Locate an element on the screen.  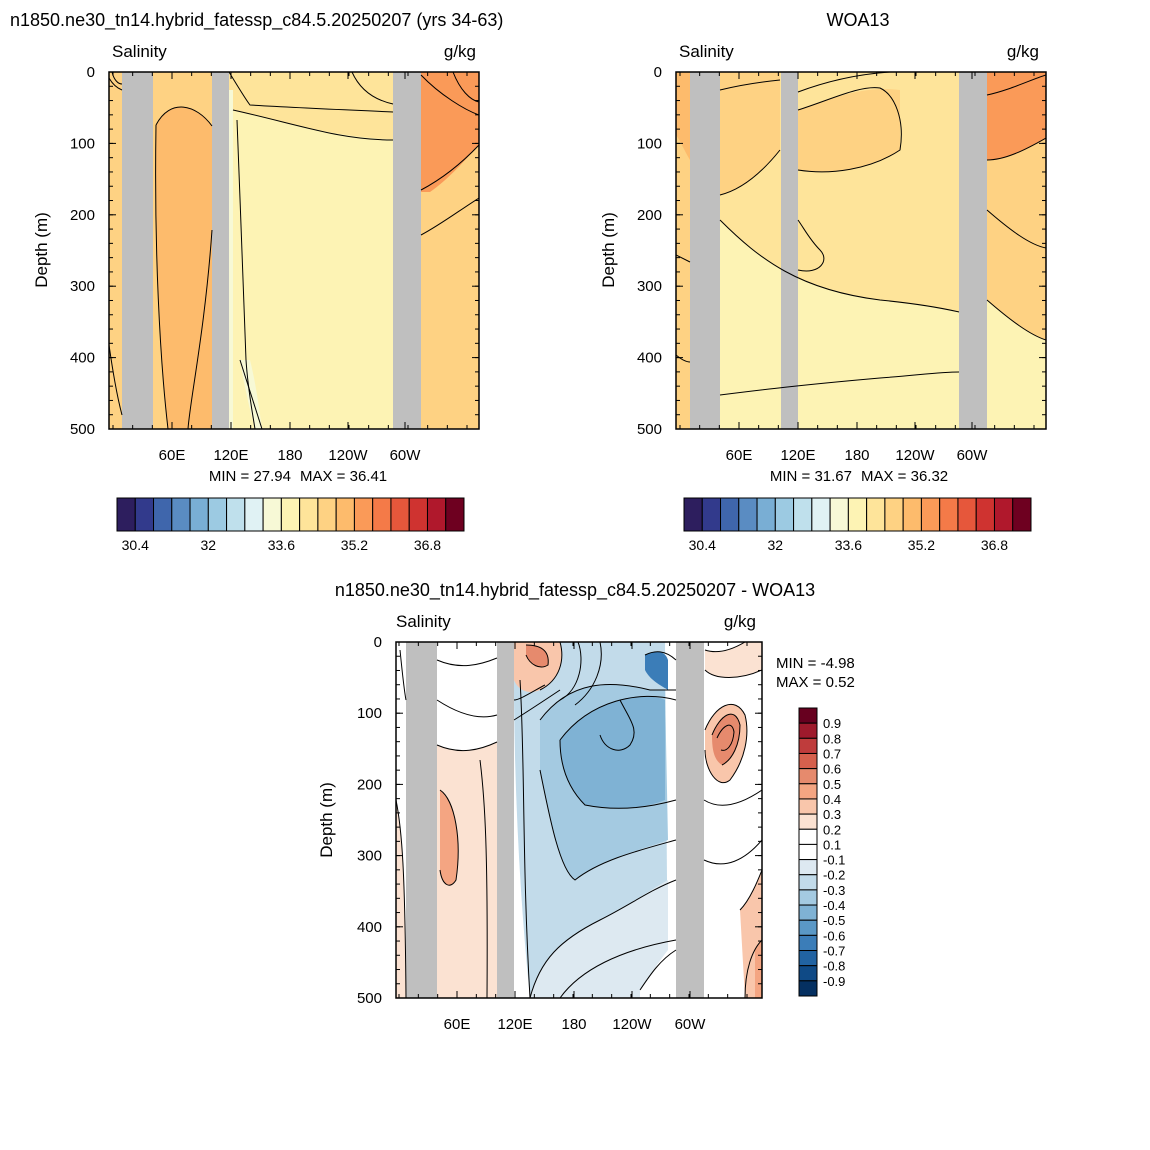
y-tick-label: 0 is located at coordinates (91, 72).